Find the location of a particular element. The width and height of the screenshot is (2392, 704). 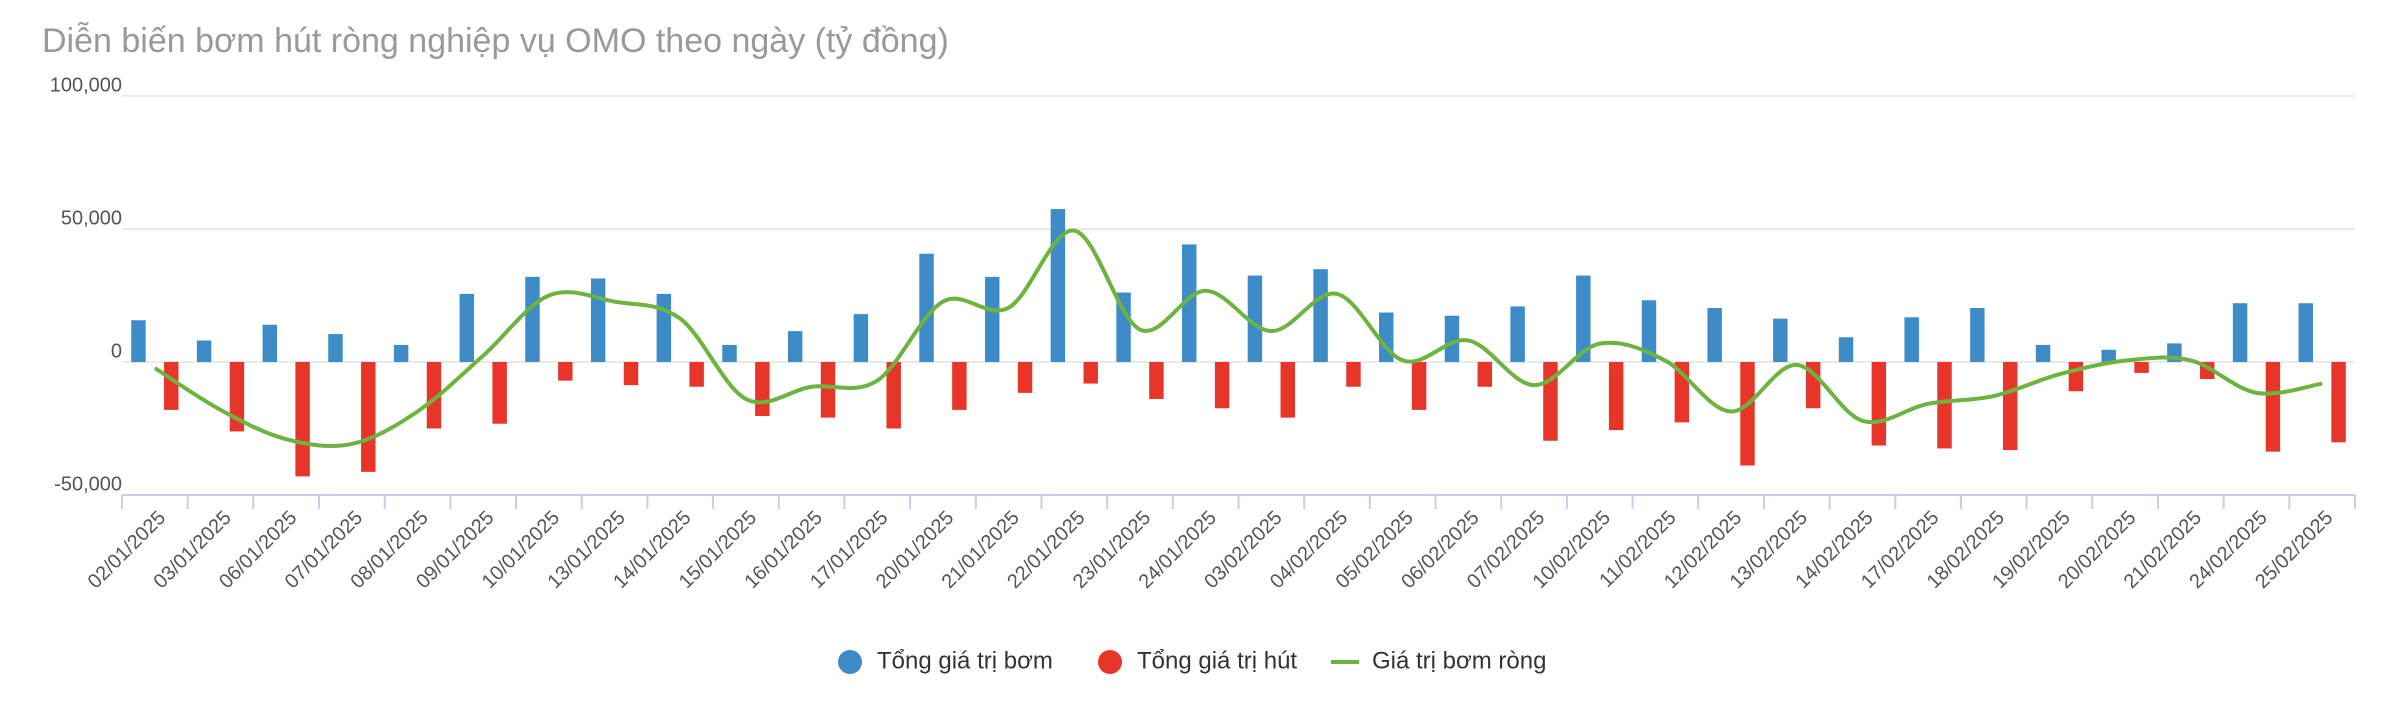

y-tick-label: 0 is located at coordinates (116, 351).